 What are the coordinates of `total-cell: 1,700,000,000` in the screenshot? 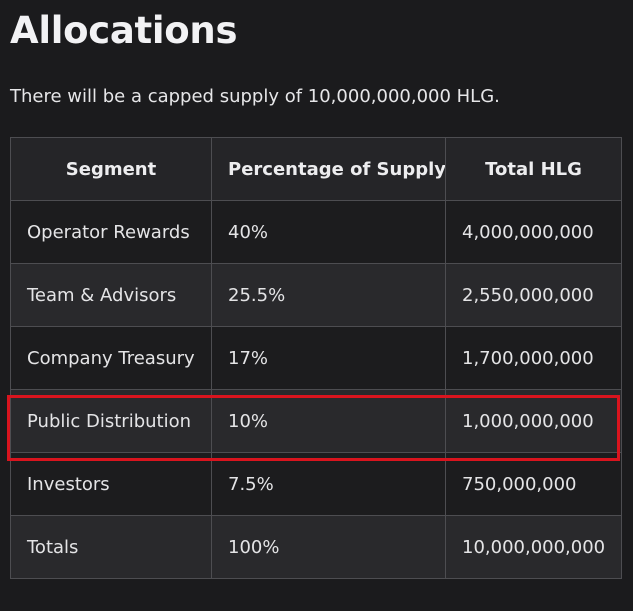 It's located at (533, 358).